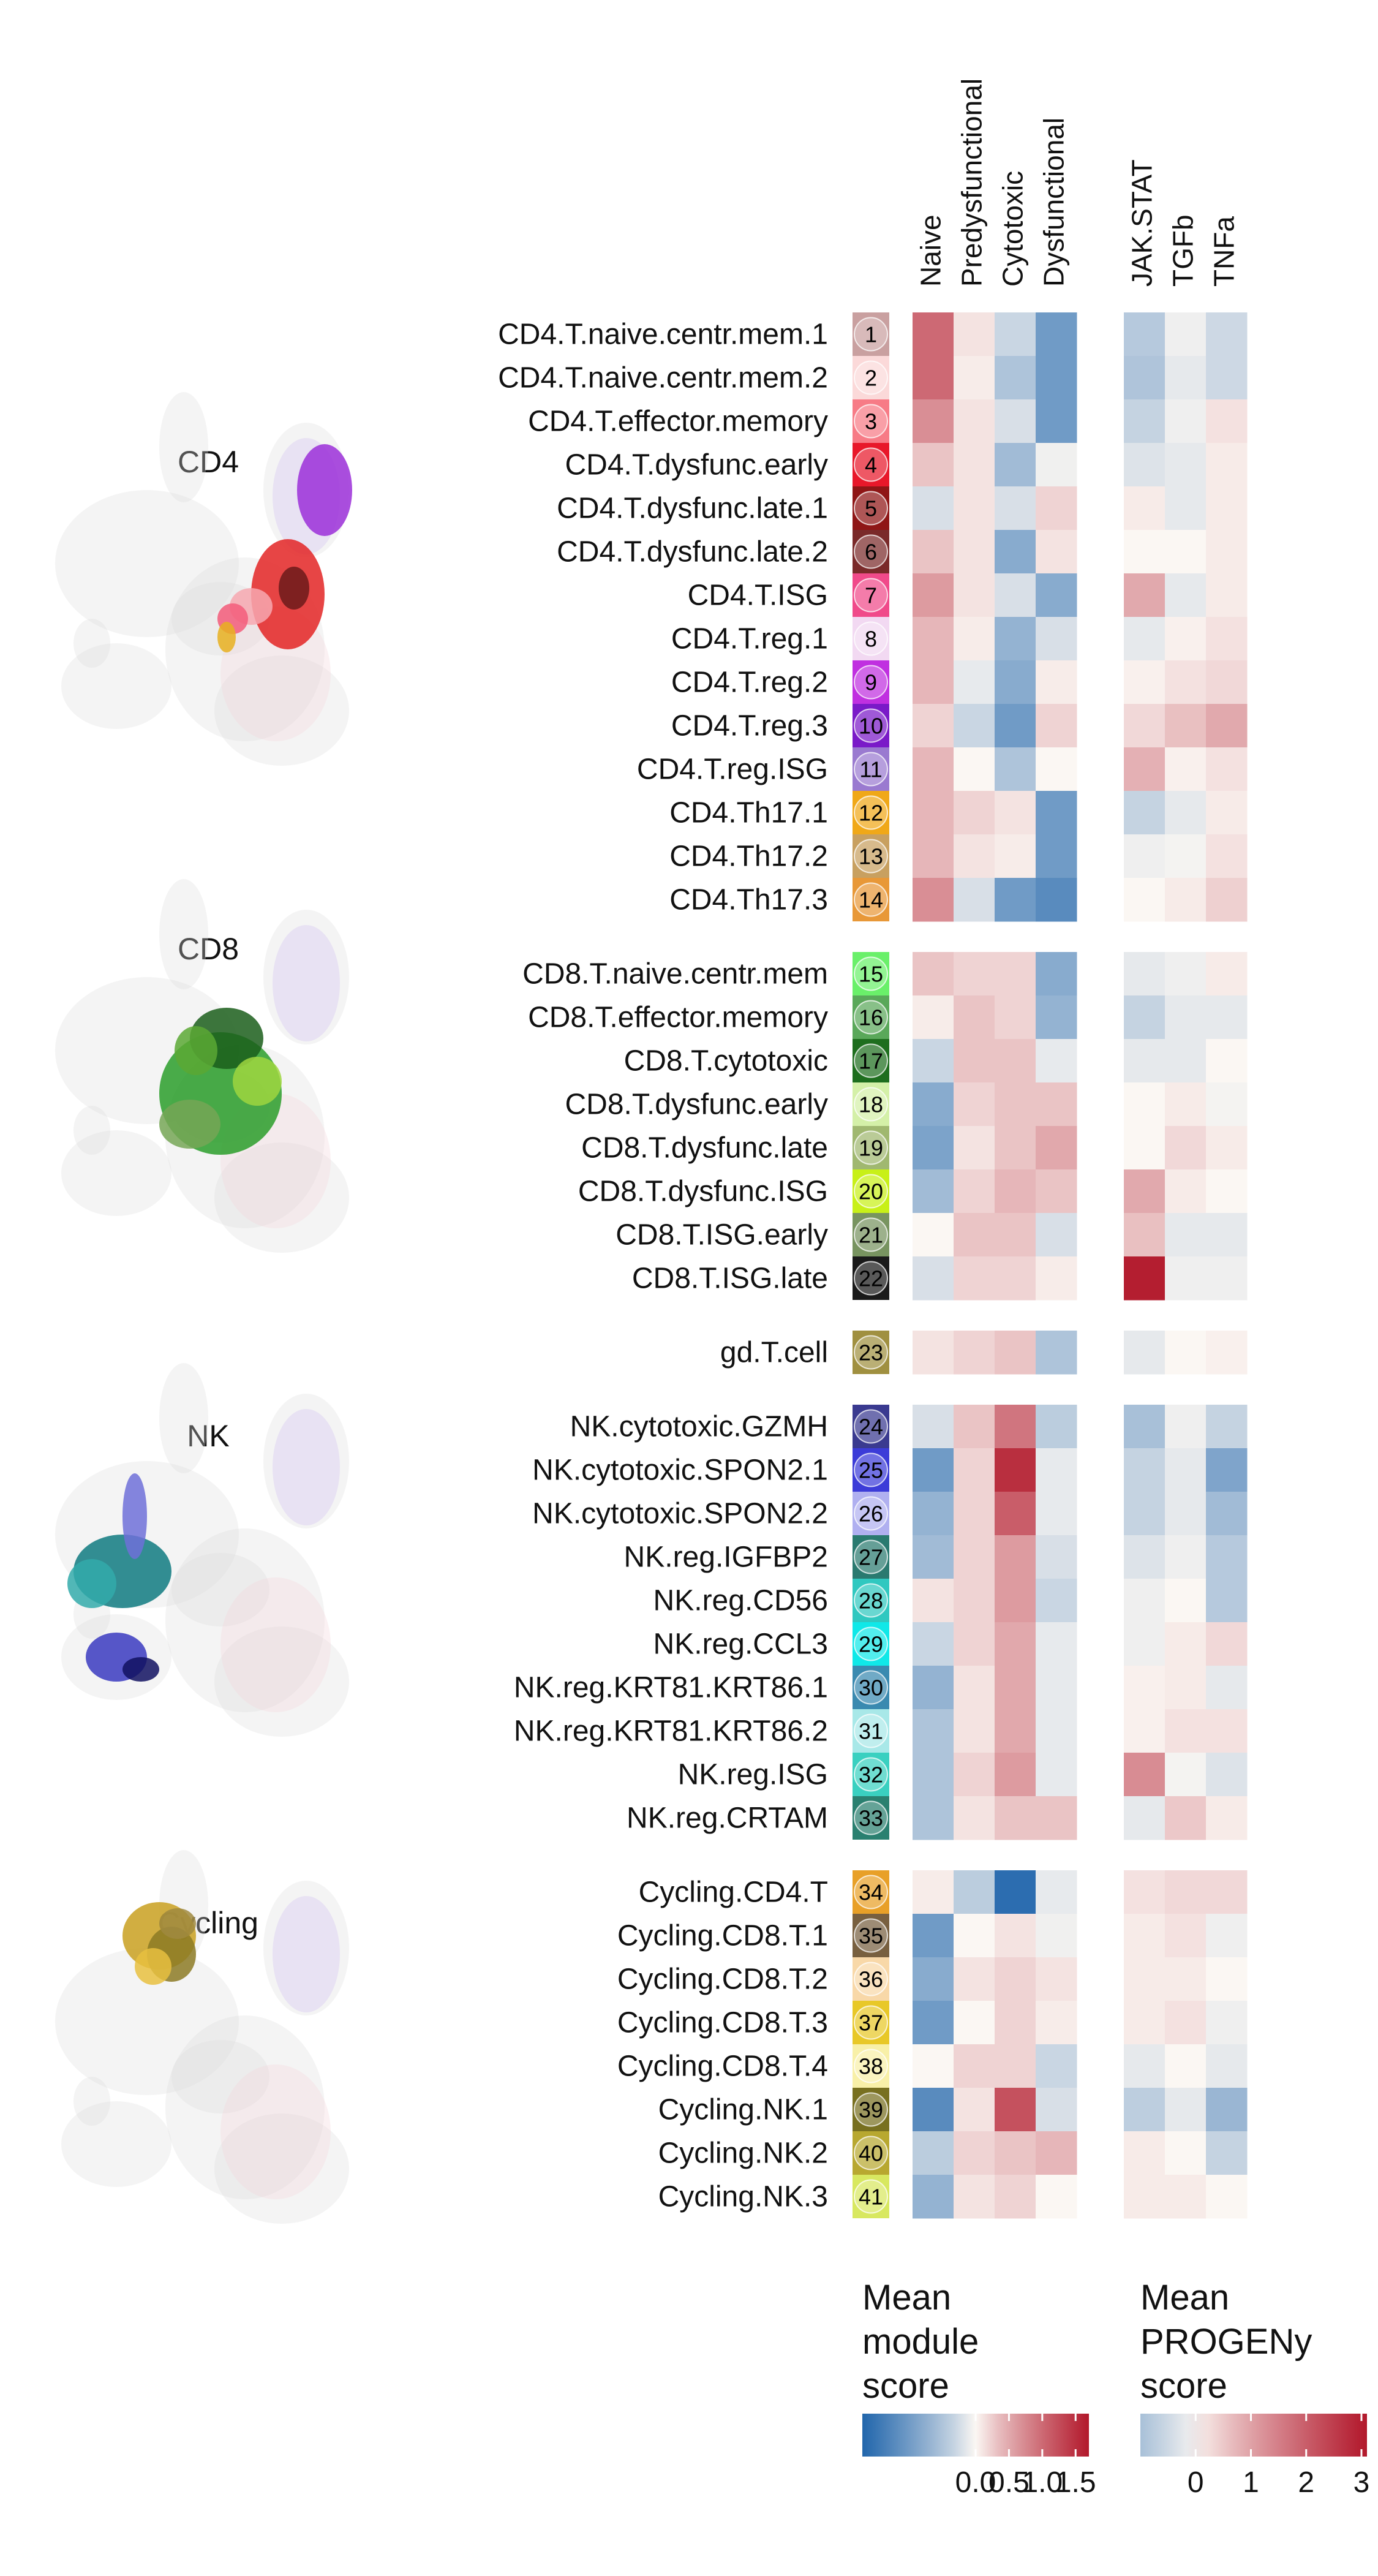 This screenshot has width=1378, height=2576. I want to click on row-label: CD4.T.reg.3, so click(749, 726).